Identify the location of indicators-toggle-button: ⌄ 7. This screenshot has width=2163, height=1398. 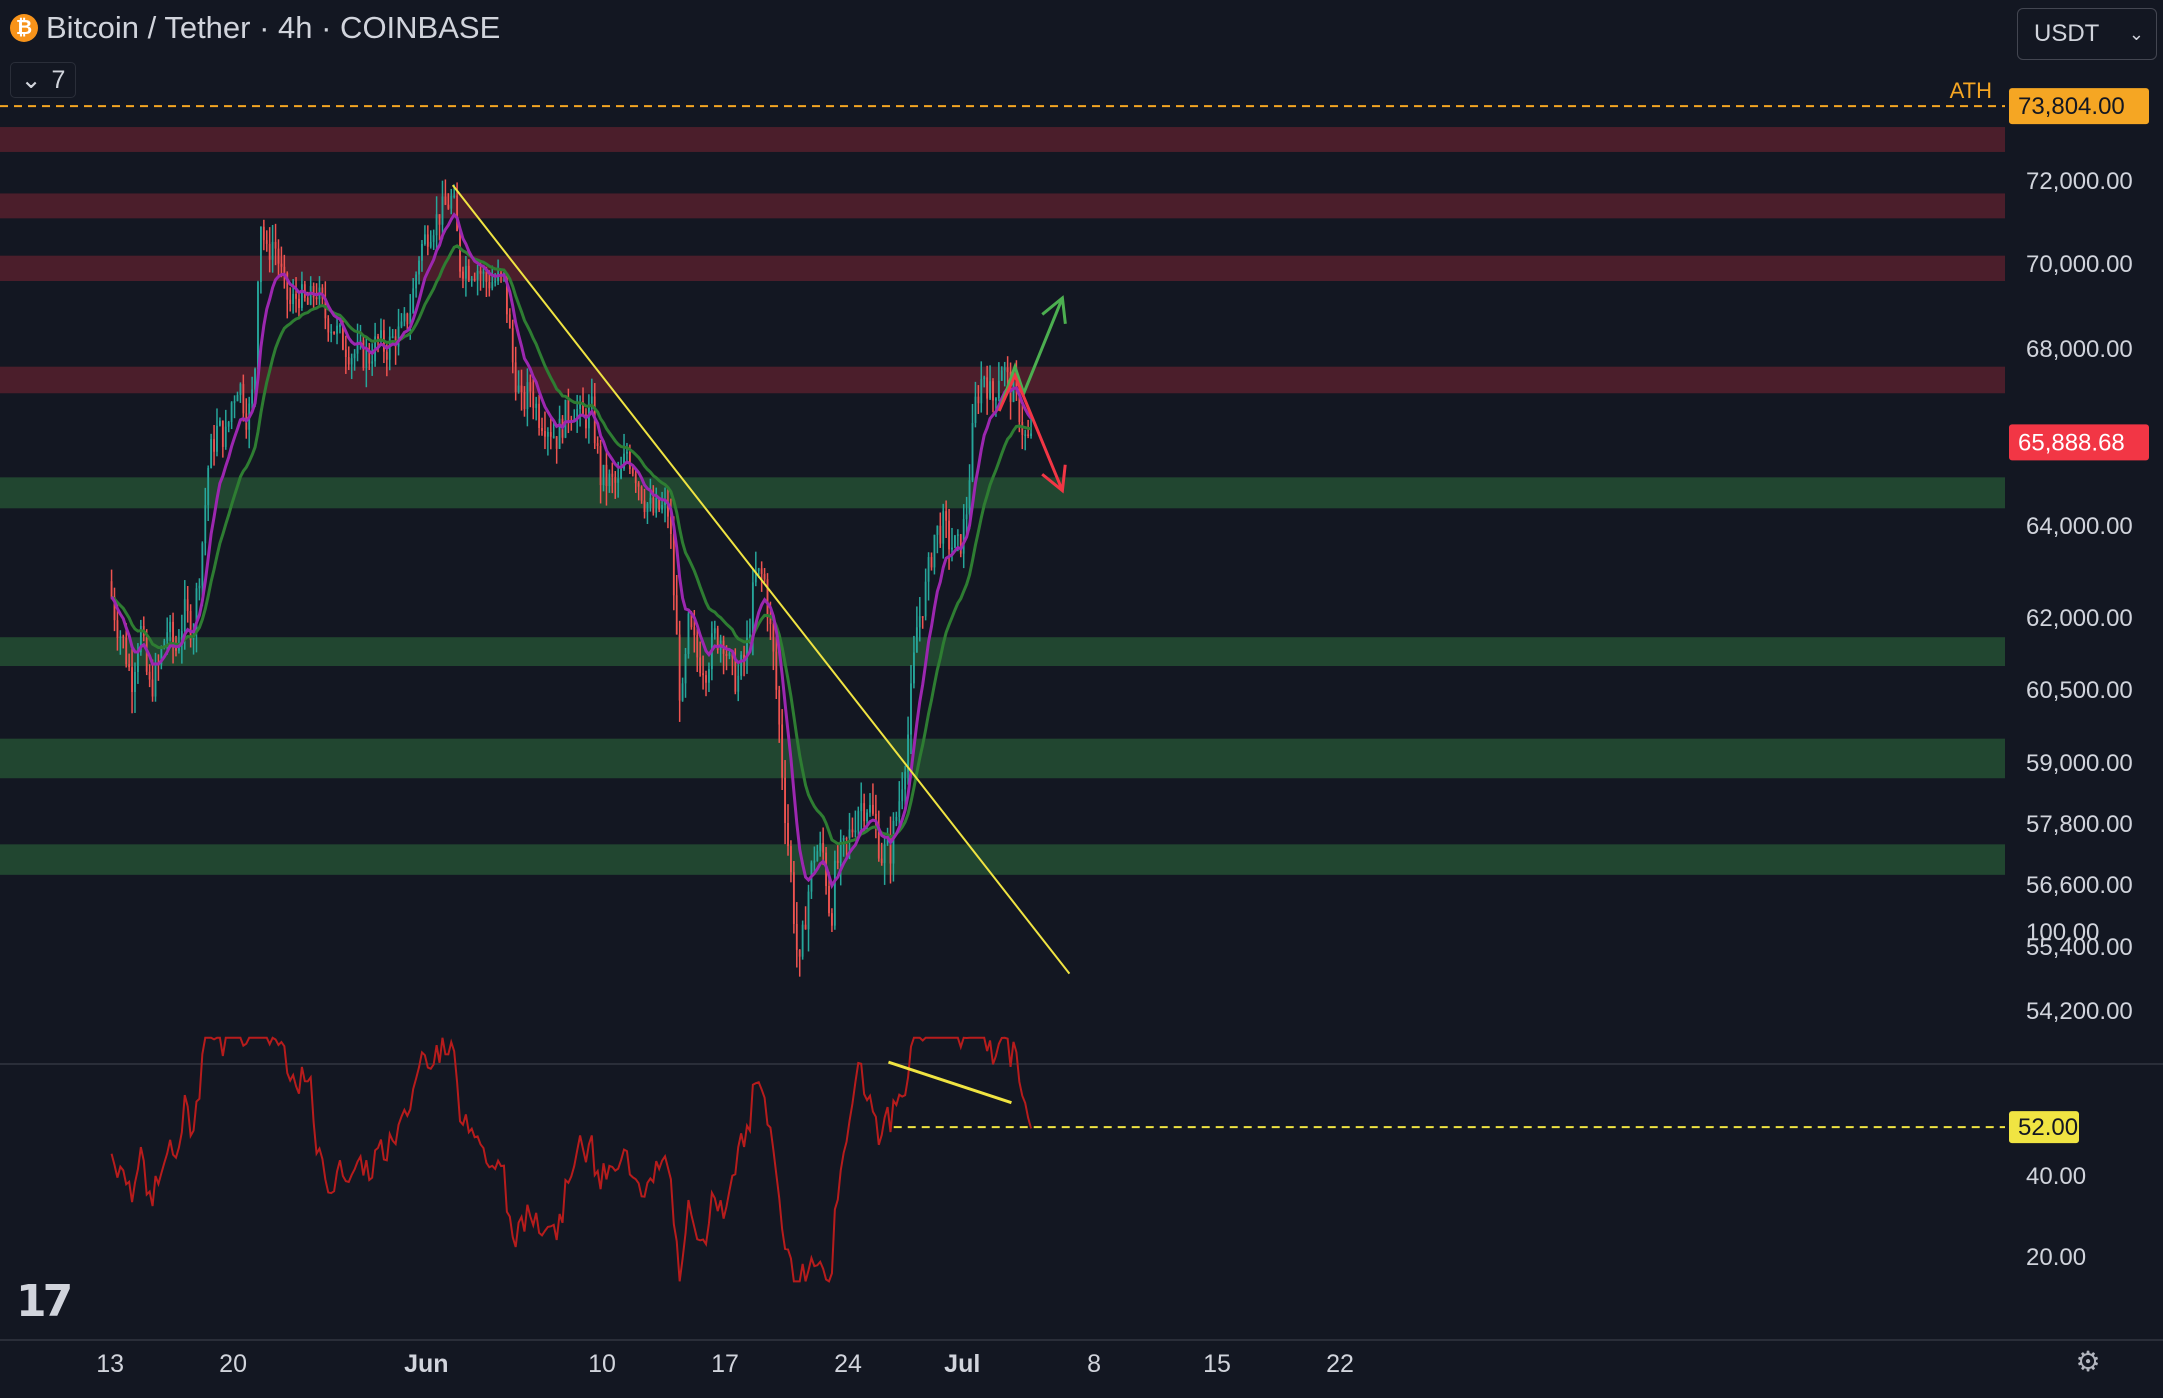
(43, 80).